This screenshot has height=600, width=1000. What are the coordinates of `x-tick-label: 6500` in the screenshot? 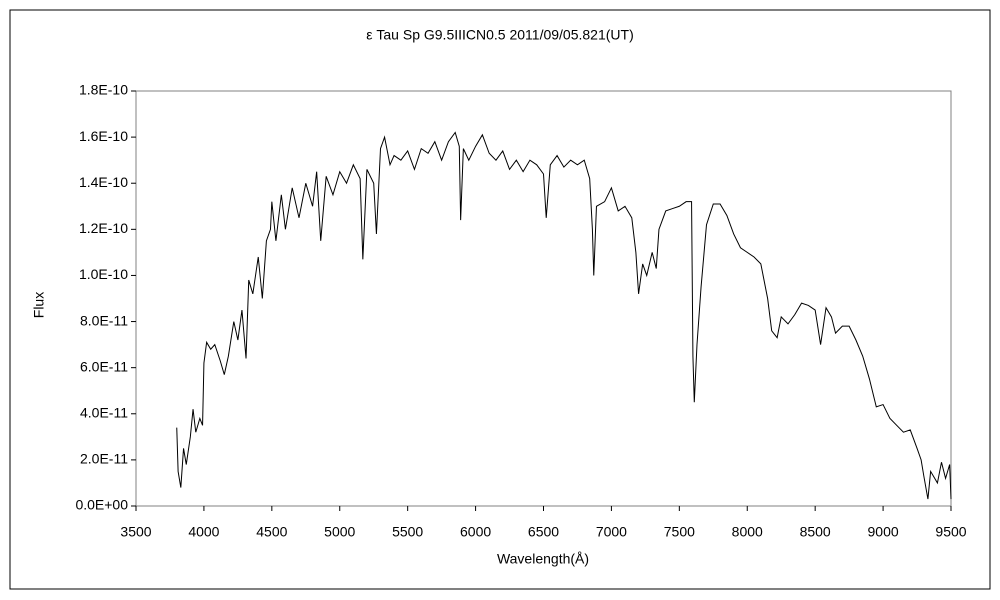 It's located at (543, 532).